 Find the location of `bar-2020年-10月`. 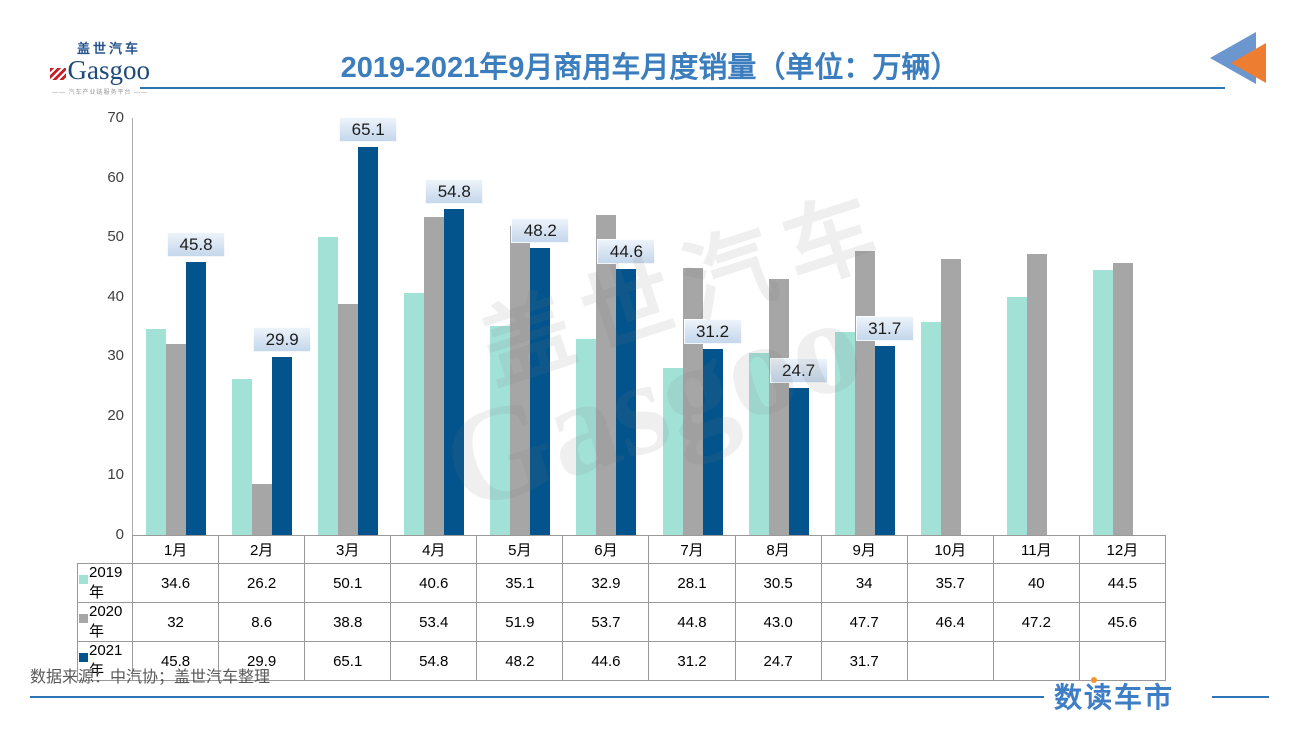

bar-2020年-10月 is located at coordinates (950, 396).